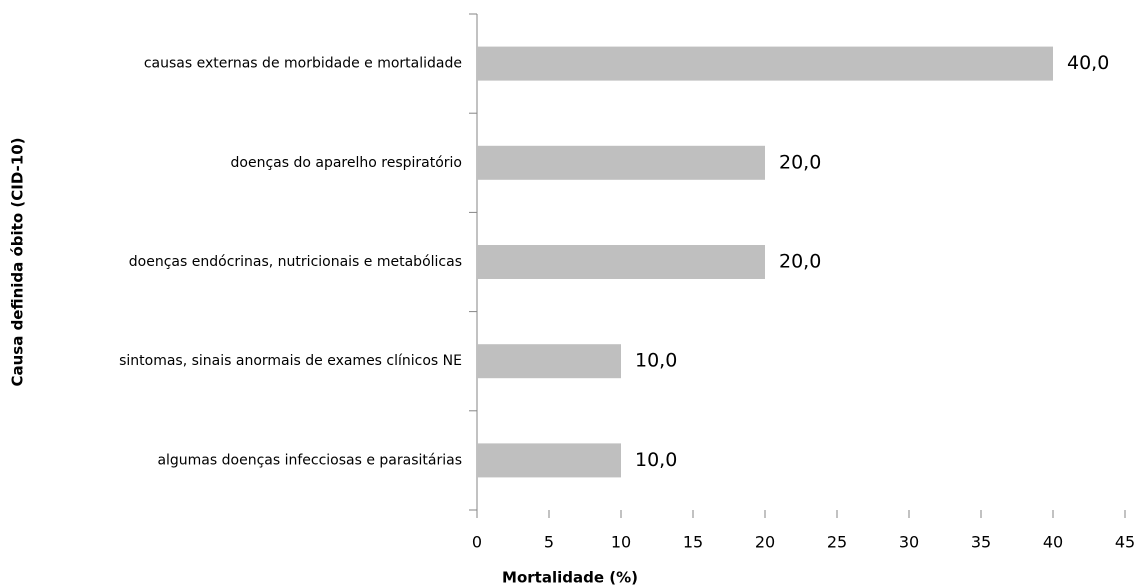  I want to click on x-tick-label: 40, so click(1053, 542).